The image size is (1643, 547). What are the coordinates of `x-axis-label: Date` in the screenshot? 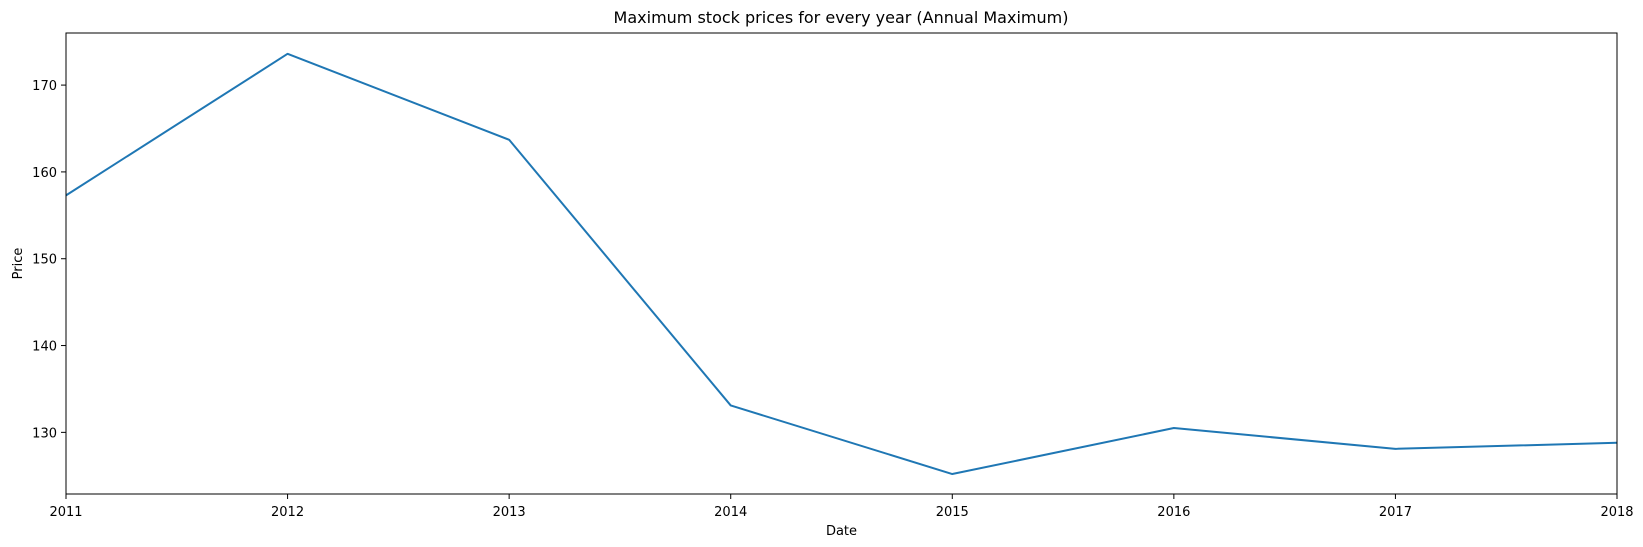 It's located at (841, 531).